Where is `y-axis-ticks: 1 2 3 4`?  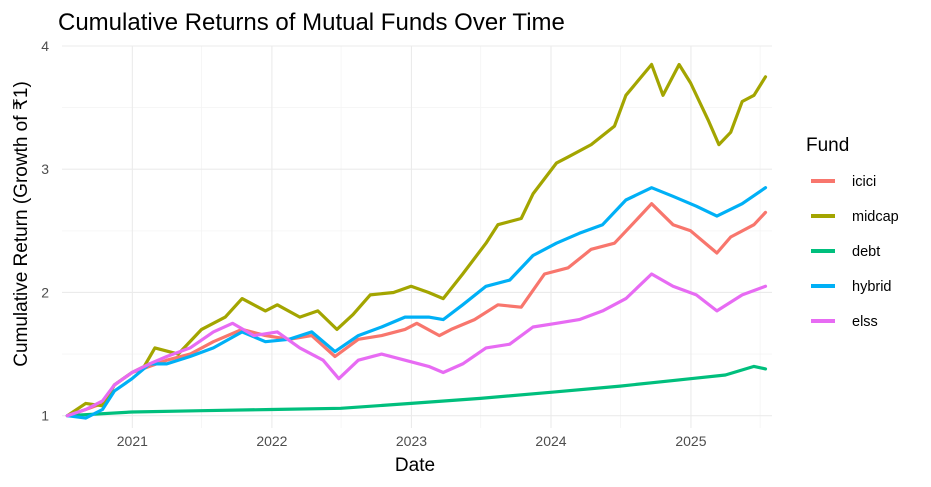 y-axis-ticks: 1 2 3 4 is located at coordinates (45, 231).